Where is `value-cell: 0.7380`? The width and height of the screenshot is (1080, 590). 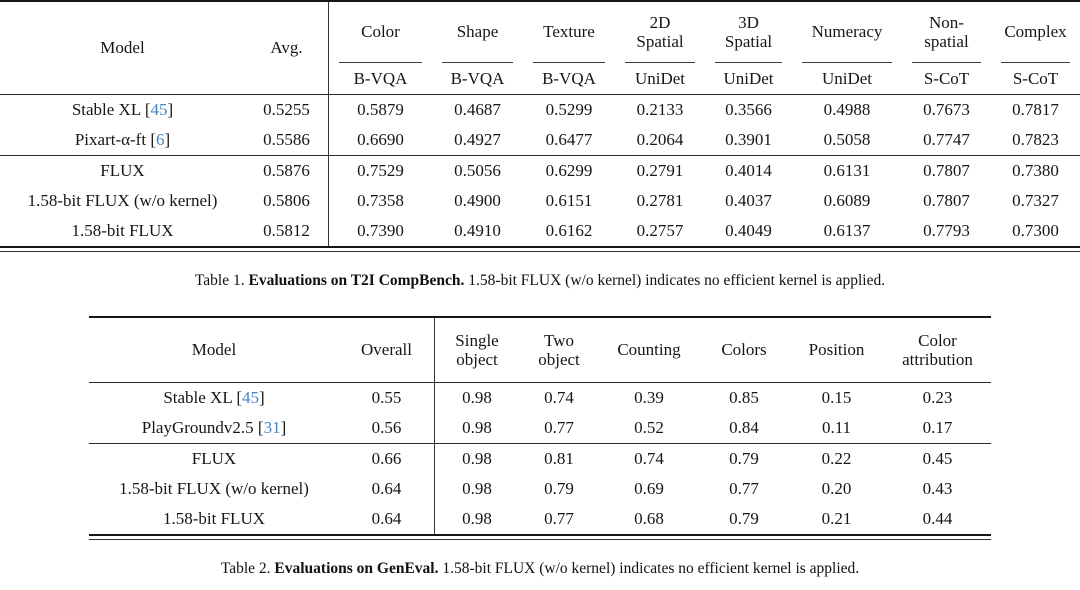 value-cell: 0.7380 is located at coordinates (1035, 170).